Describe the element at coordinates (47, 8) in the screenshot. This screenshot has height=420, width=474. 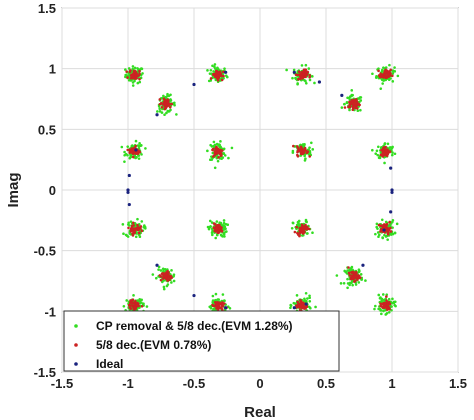
I see `y-tick-label: 1.5` at that location.